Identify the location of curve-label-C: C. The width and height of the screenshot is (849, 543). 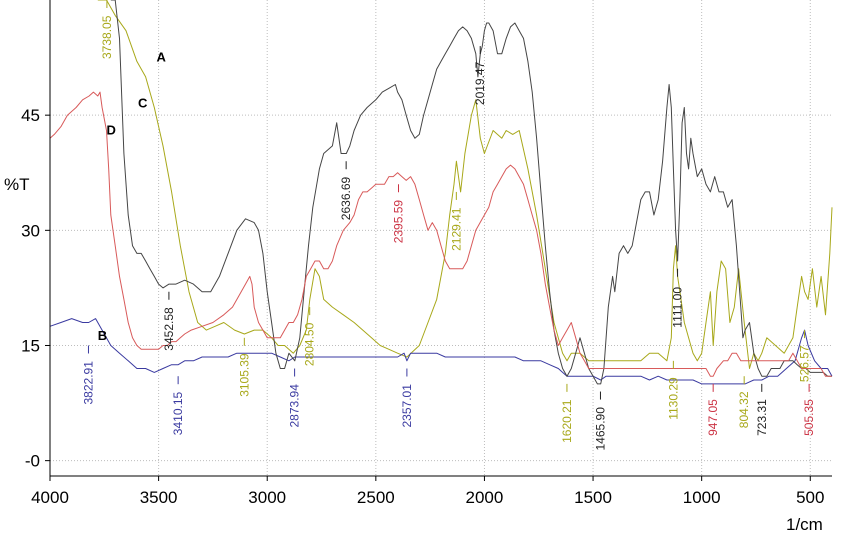
(143, 102).